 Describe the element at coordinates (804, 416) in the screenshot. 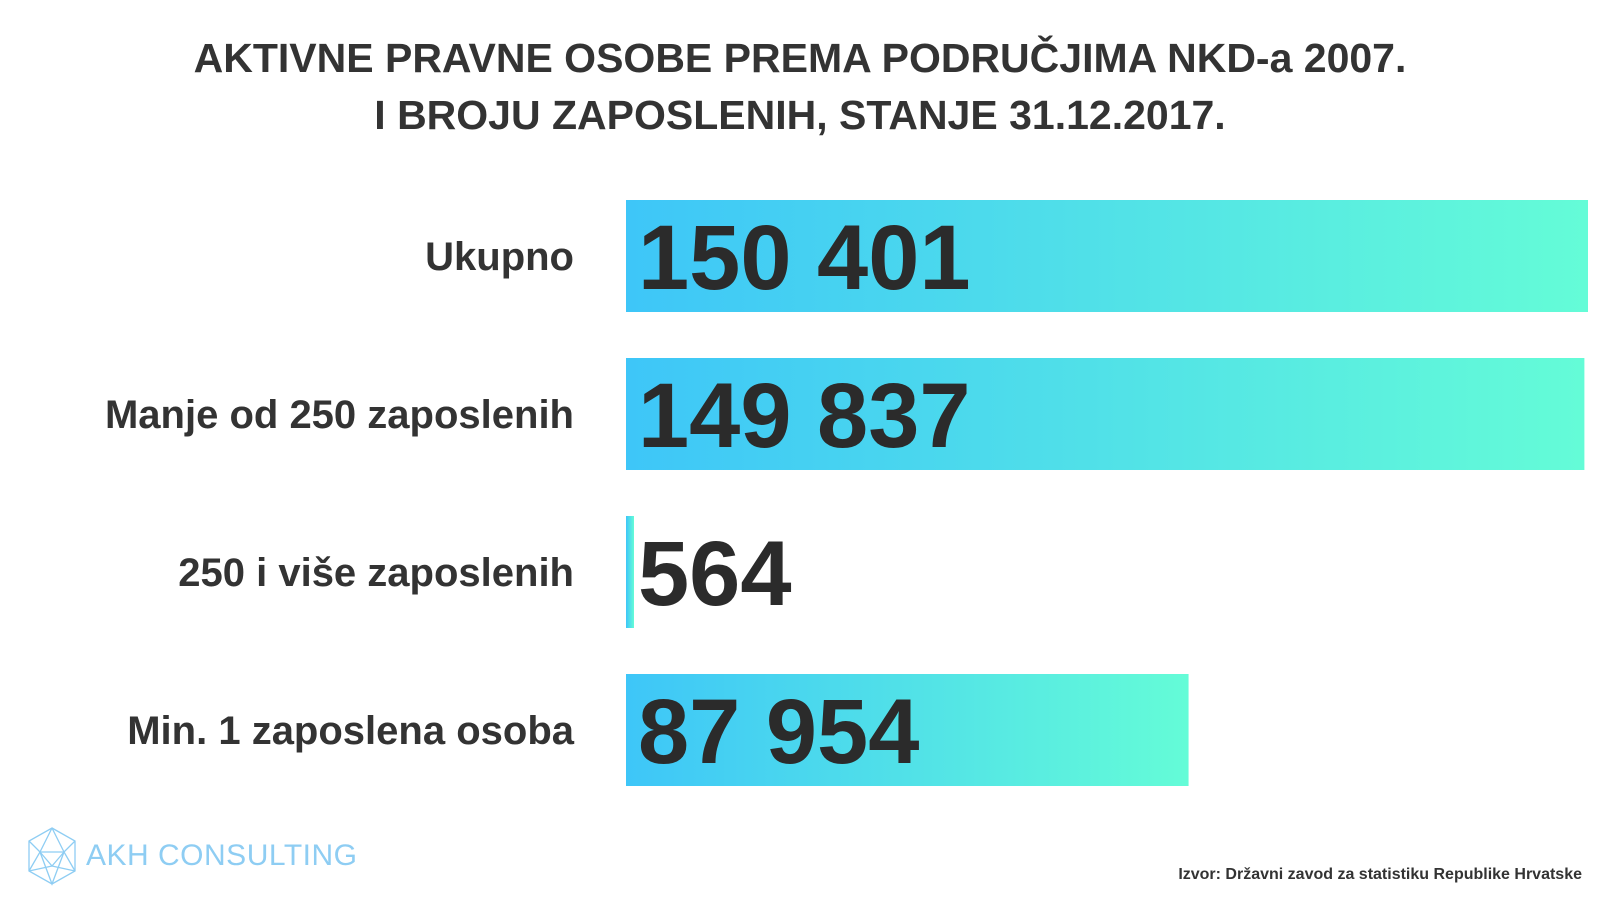

I see `value-label-1: 149 837` at that location.